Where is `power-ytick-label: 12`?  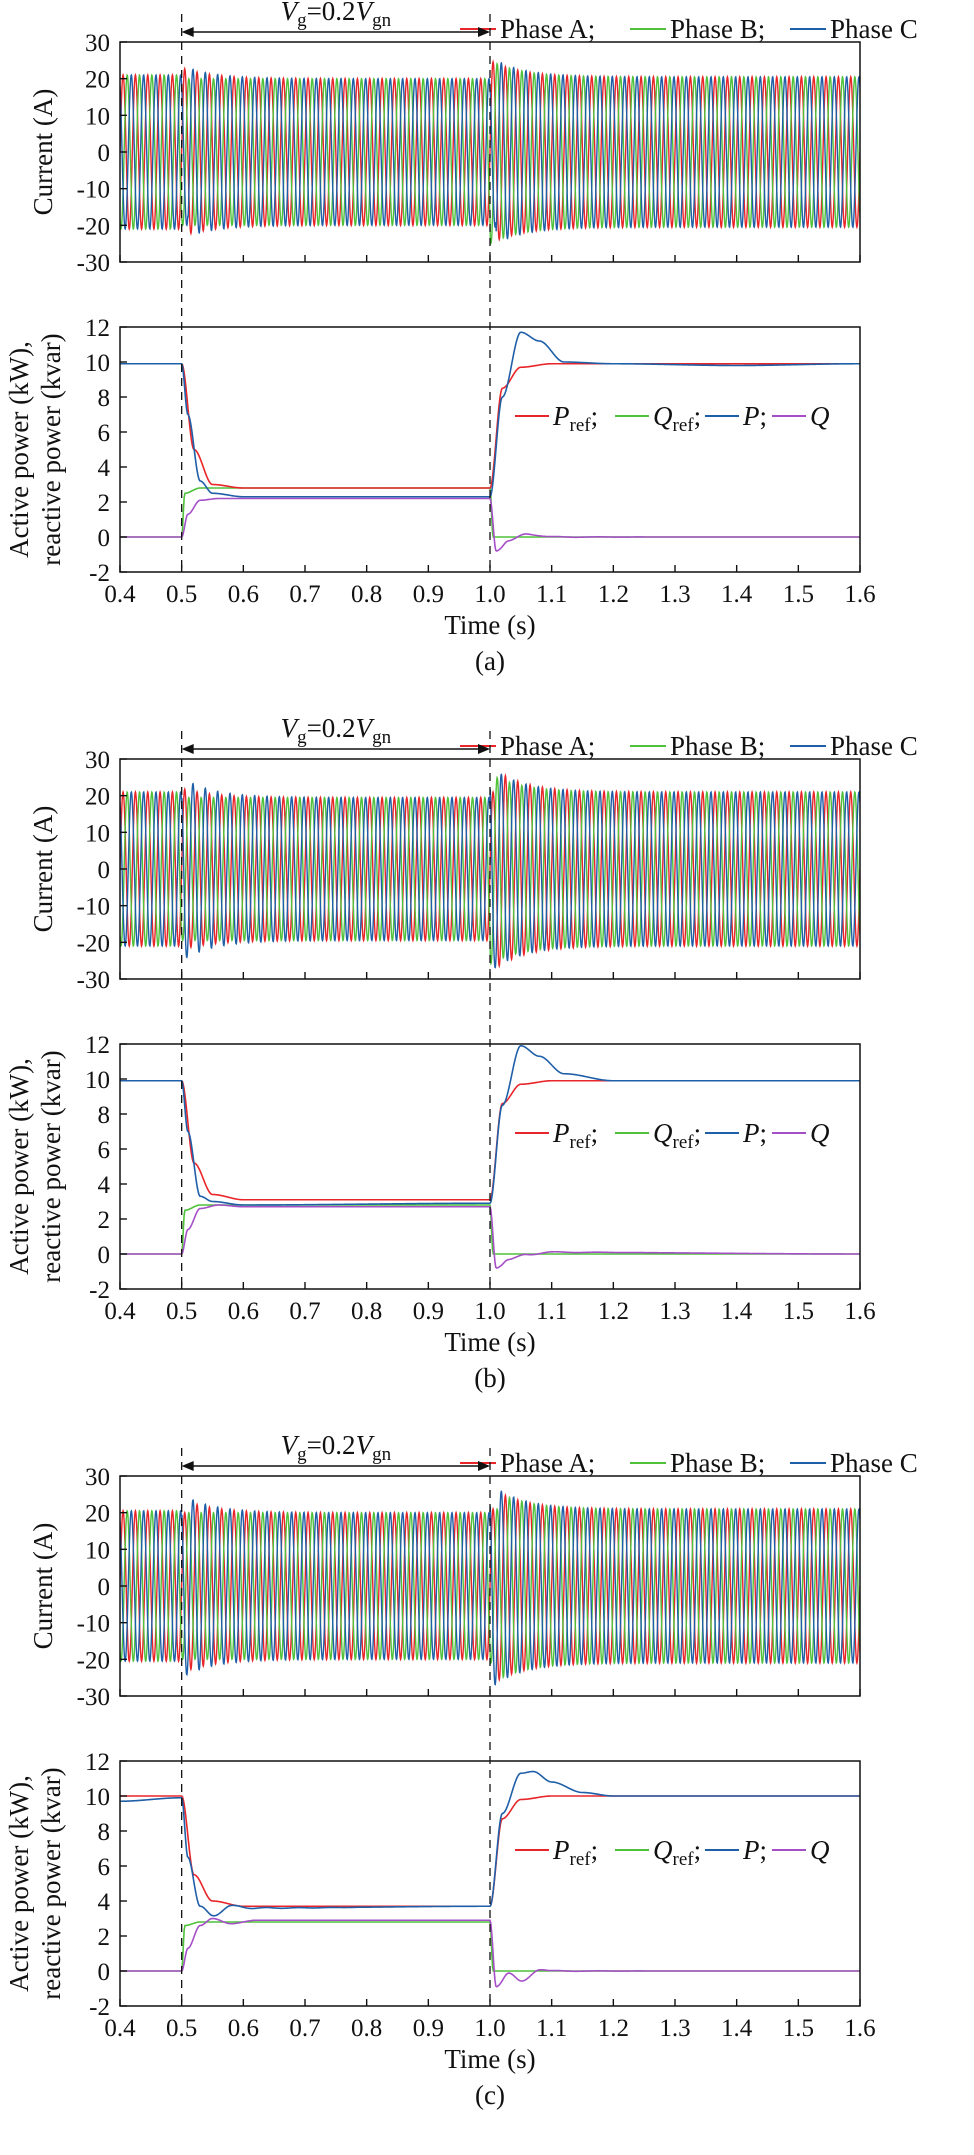
power-ytick-label: 12 is located at coordinates (97, 328).